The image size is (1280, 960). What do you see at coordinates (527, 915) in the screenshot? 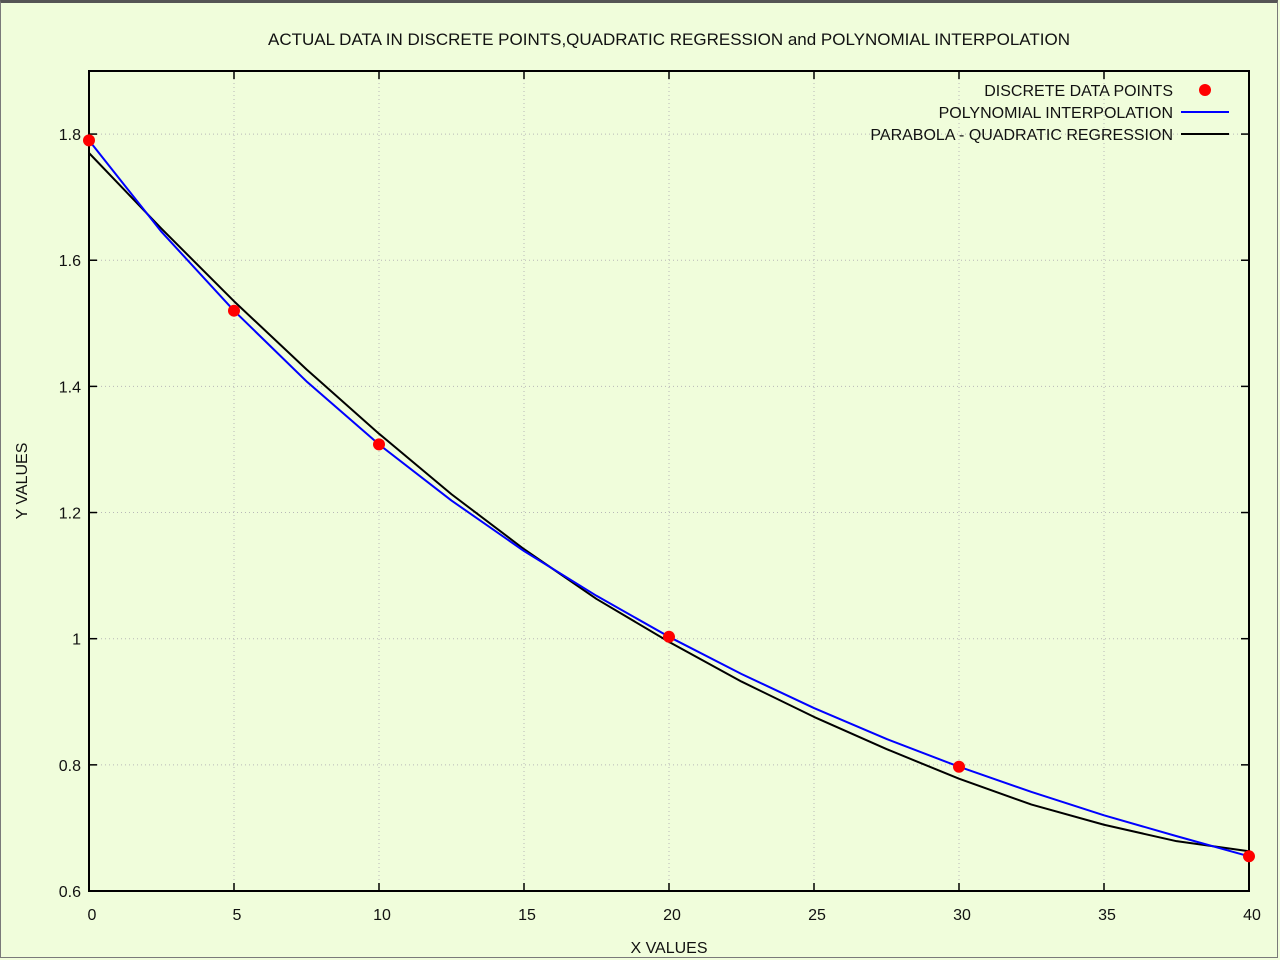
I see `x-tick-label: 15` at bounding box center [527, 915].